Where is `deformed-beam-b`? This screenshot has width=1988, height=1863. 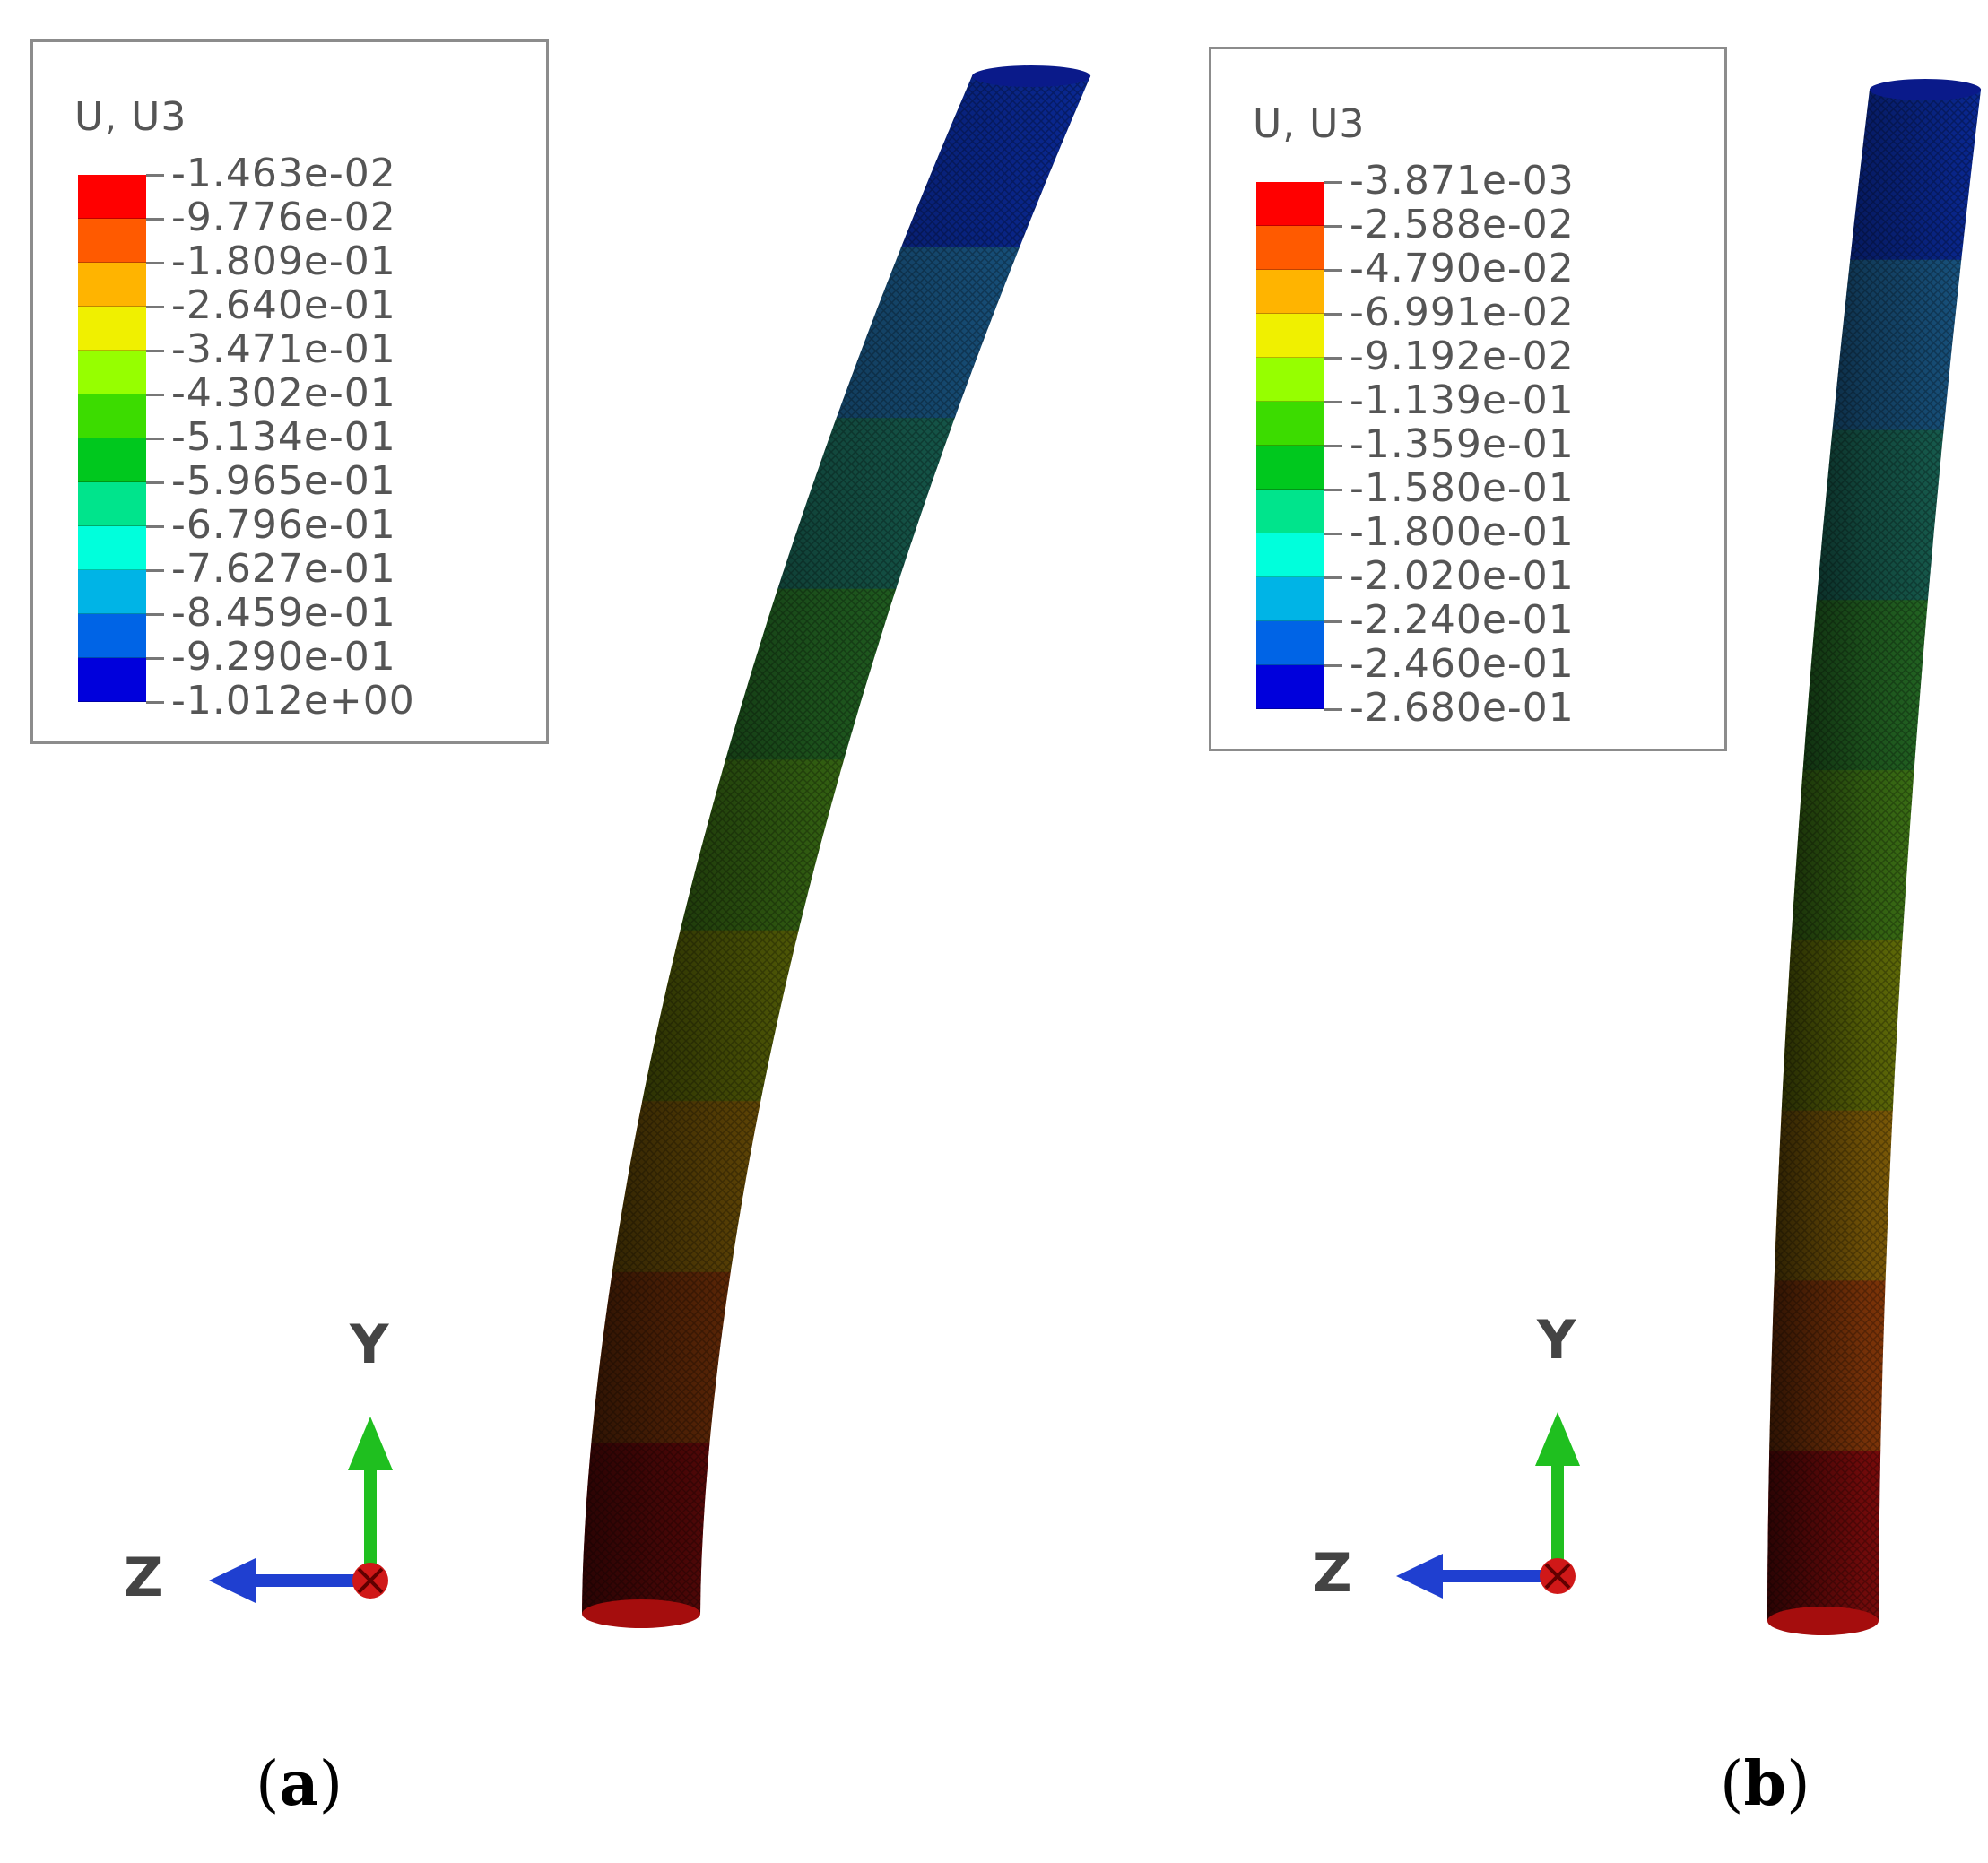
deformed-beam-b is located at coordinates (1874, 857).